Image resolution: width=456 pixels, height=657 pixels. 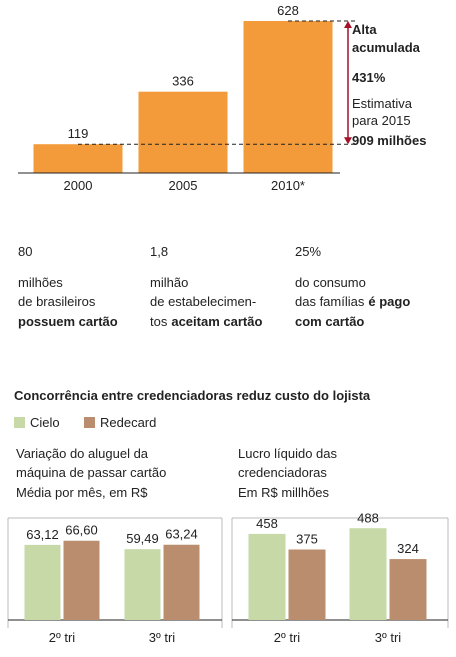 I want to click on value-label: 63,12, so click(x=42, y=534).